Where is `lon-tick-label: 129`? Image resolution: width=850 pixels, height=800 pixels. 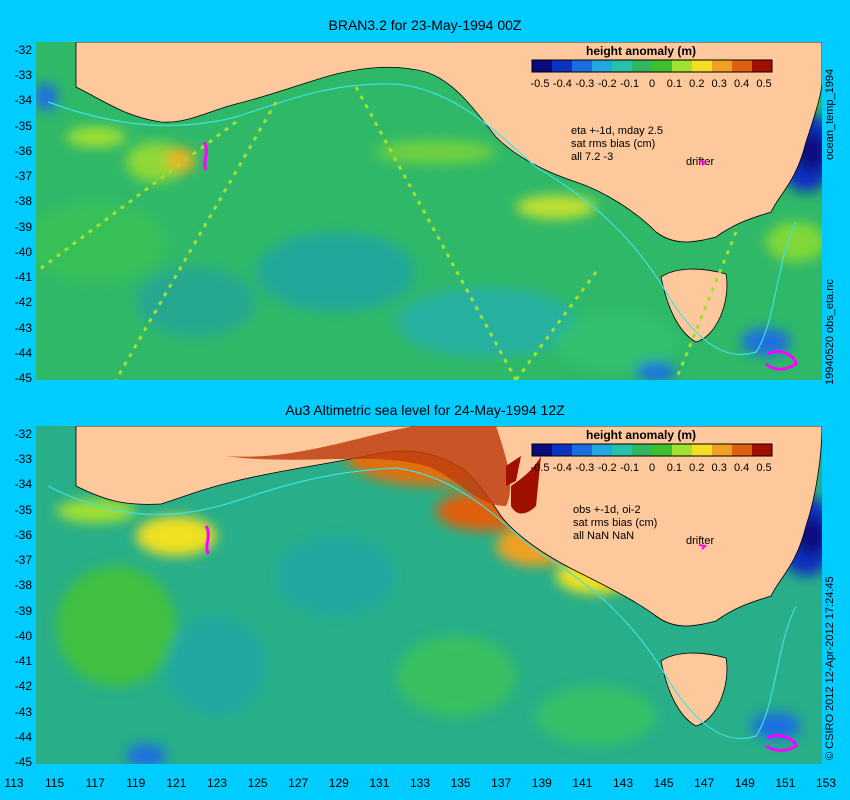
lon-tick-label: 129 is located at coordinates (338, 783).